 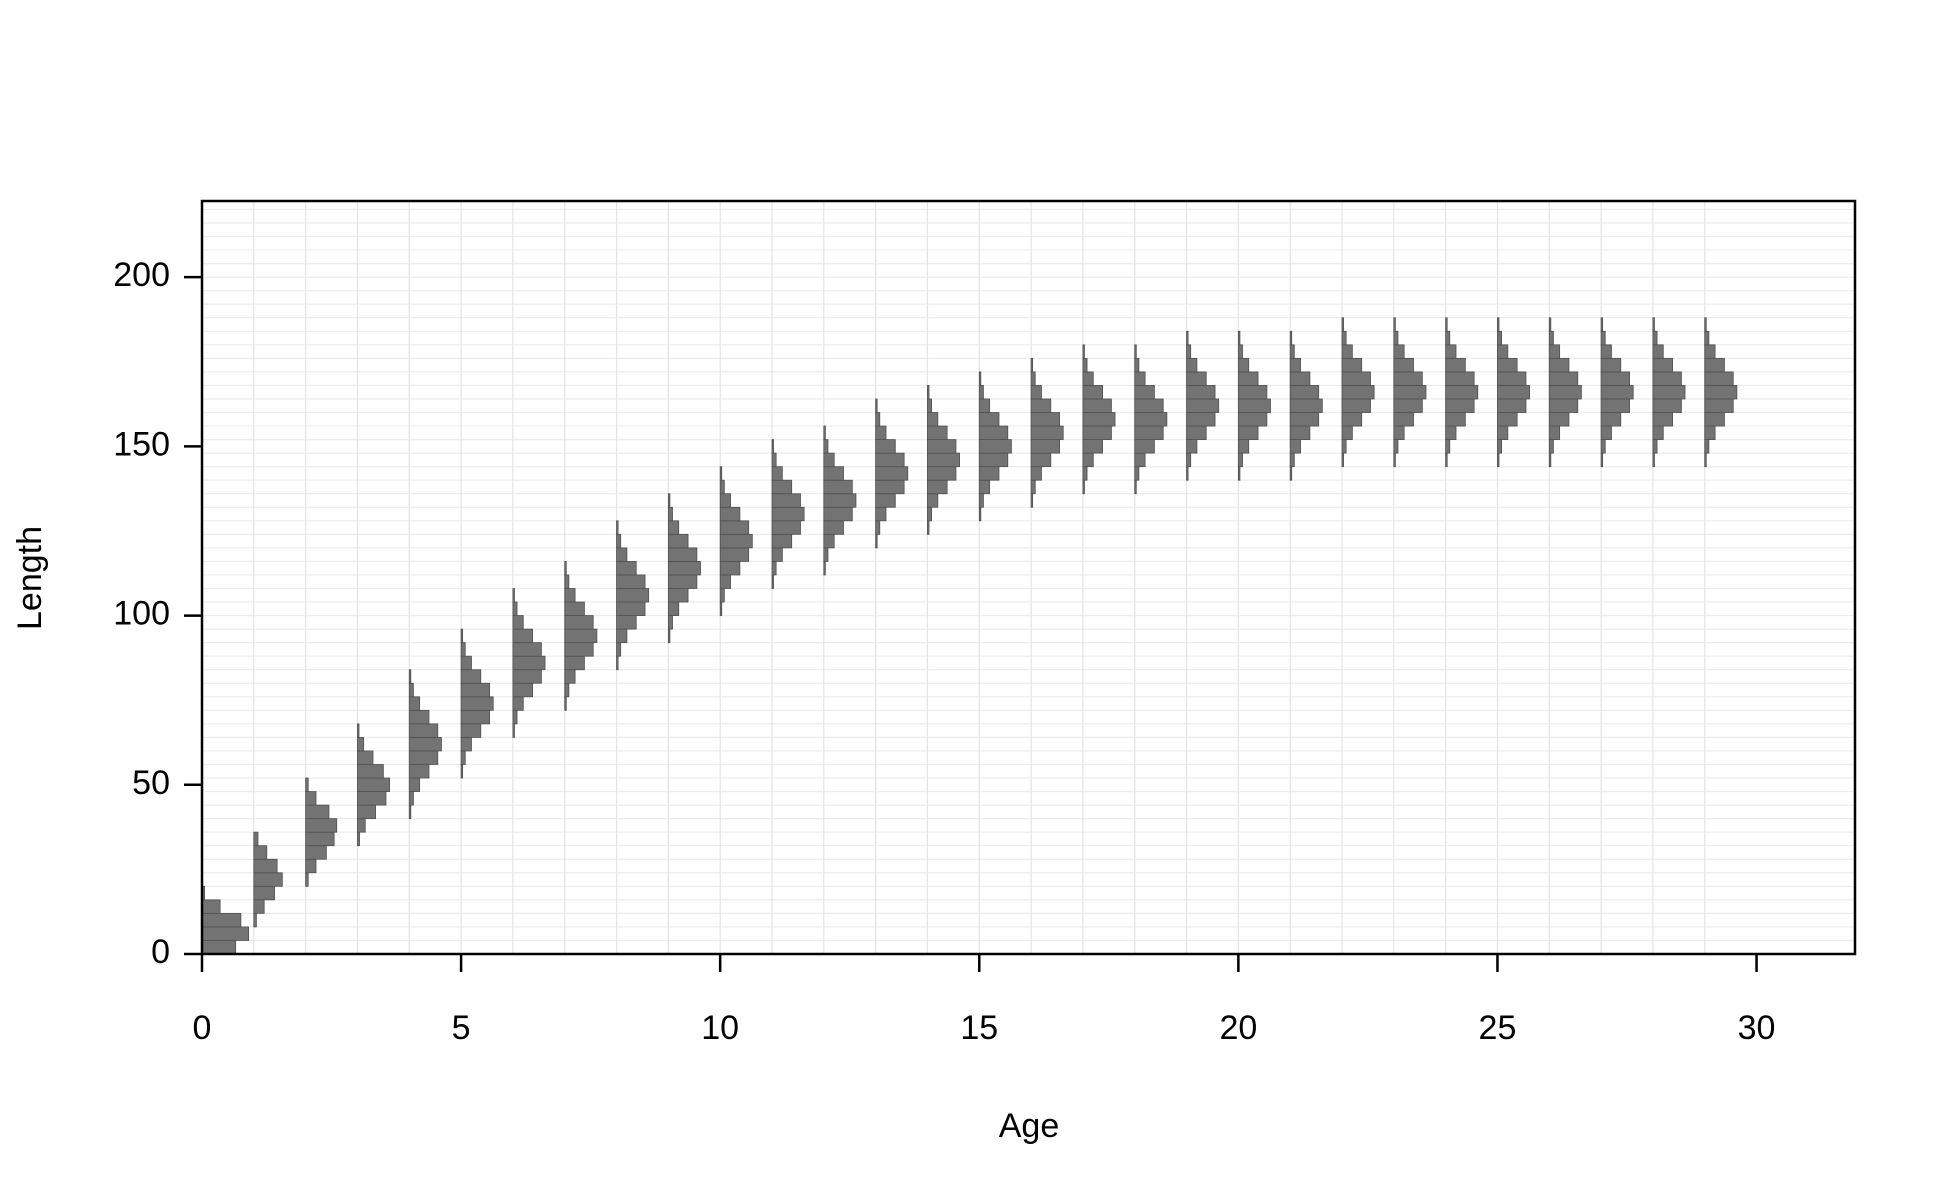 I want to click on x-tick-label: 15, so click(x=979, y=1028).